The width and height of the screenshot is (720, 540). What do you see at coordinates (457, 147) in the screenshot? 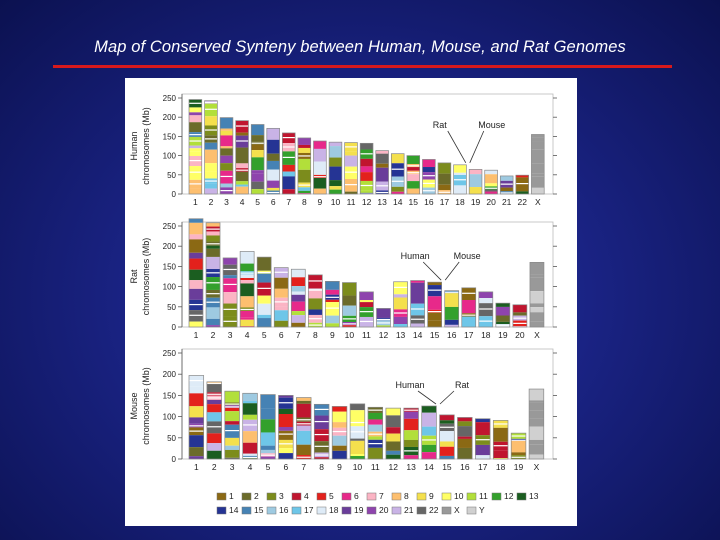
I see `annotation-pointer` at bounding box center [457, 147].